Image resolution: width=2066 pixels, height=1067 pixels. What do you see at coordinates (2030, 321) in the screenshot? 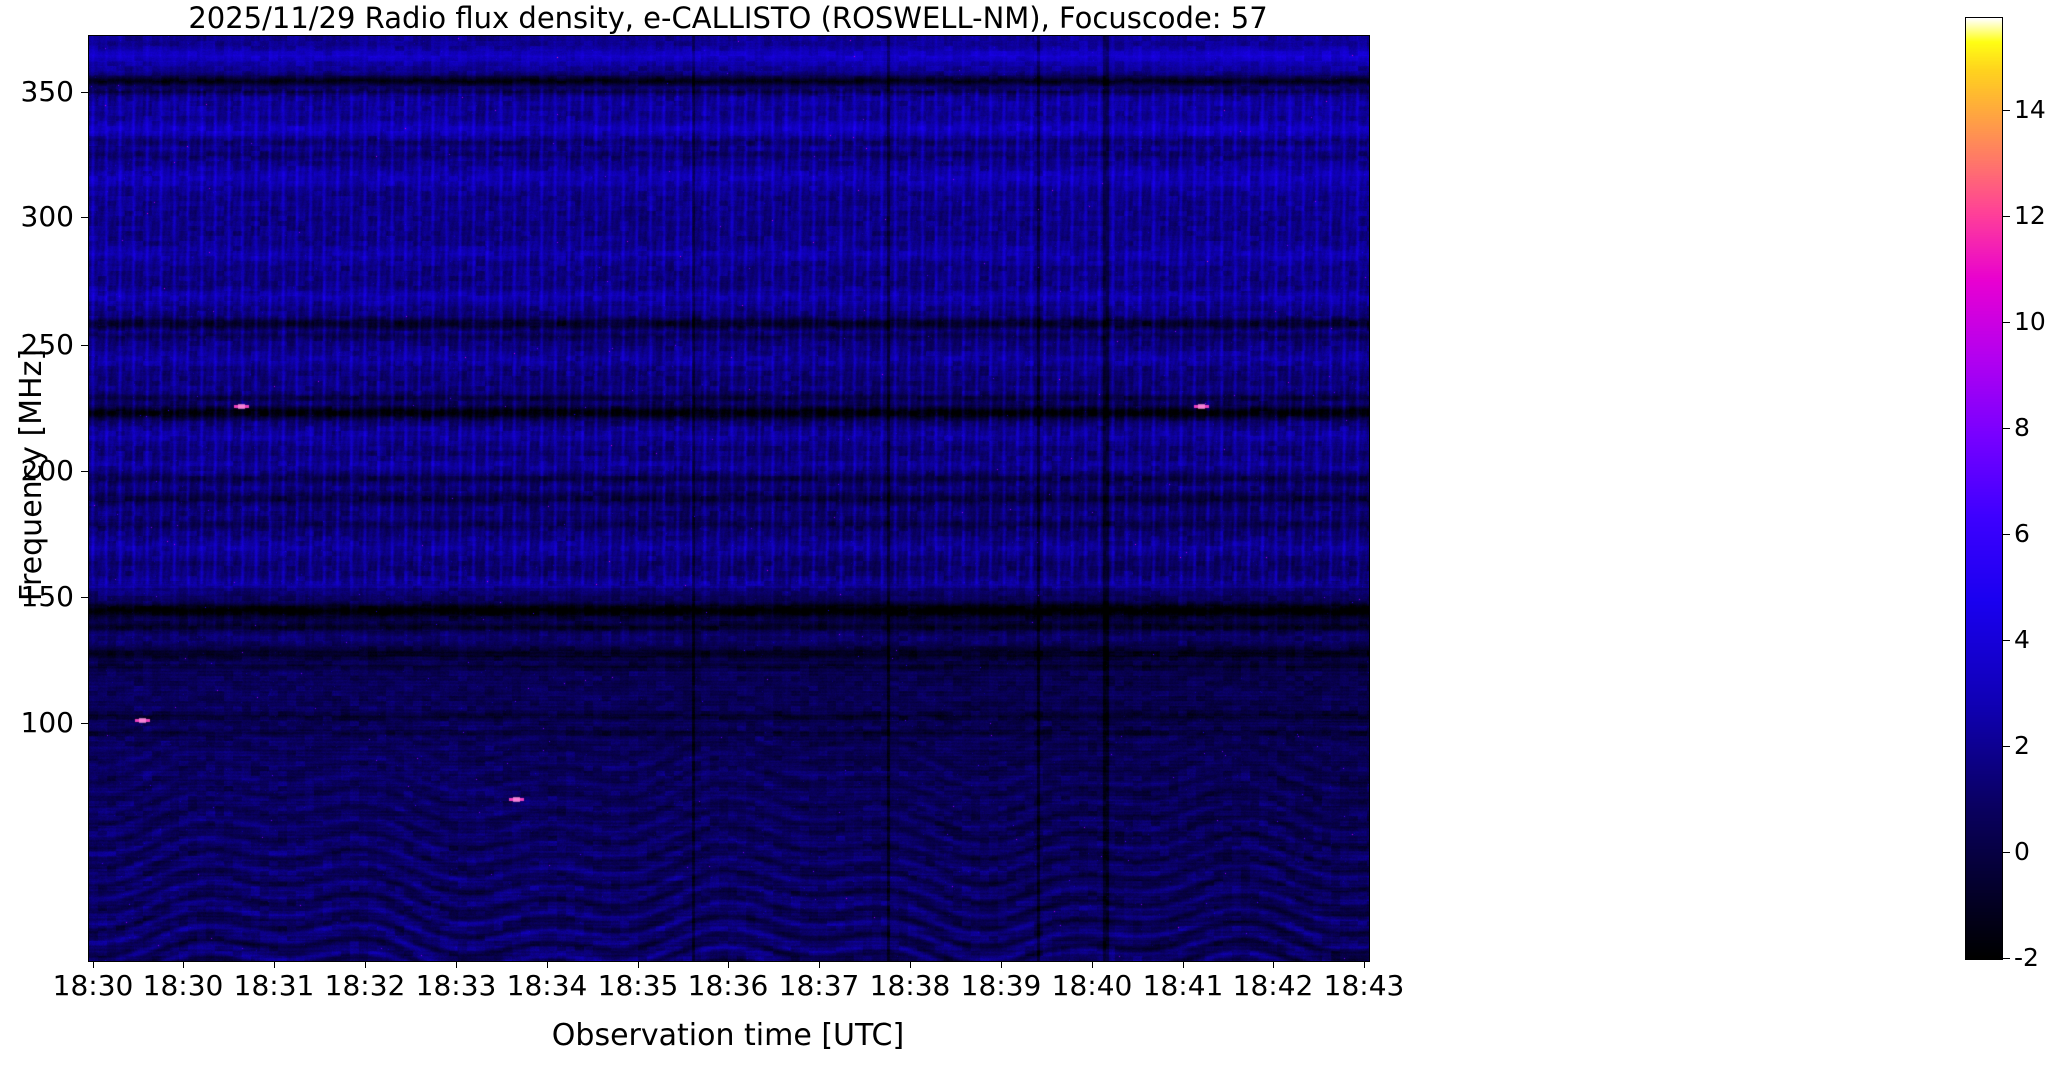
I see `colorbar-tick-label: 10` at bounding box center [2030, 321].